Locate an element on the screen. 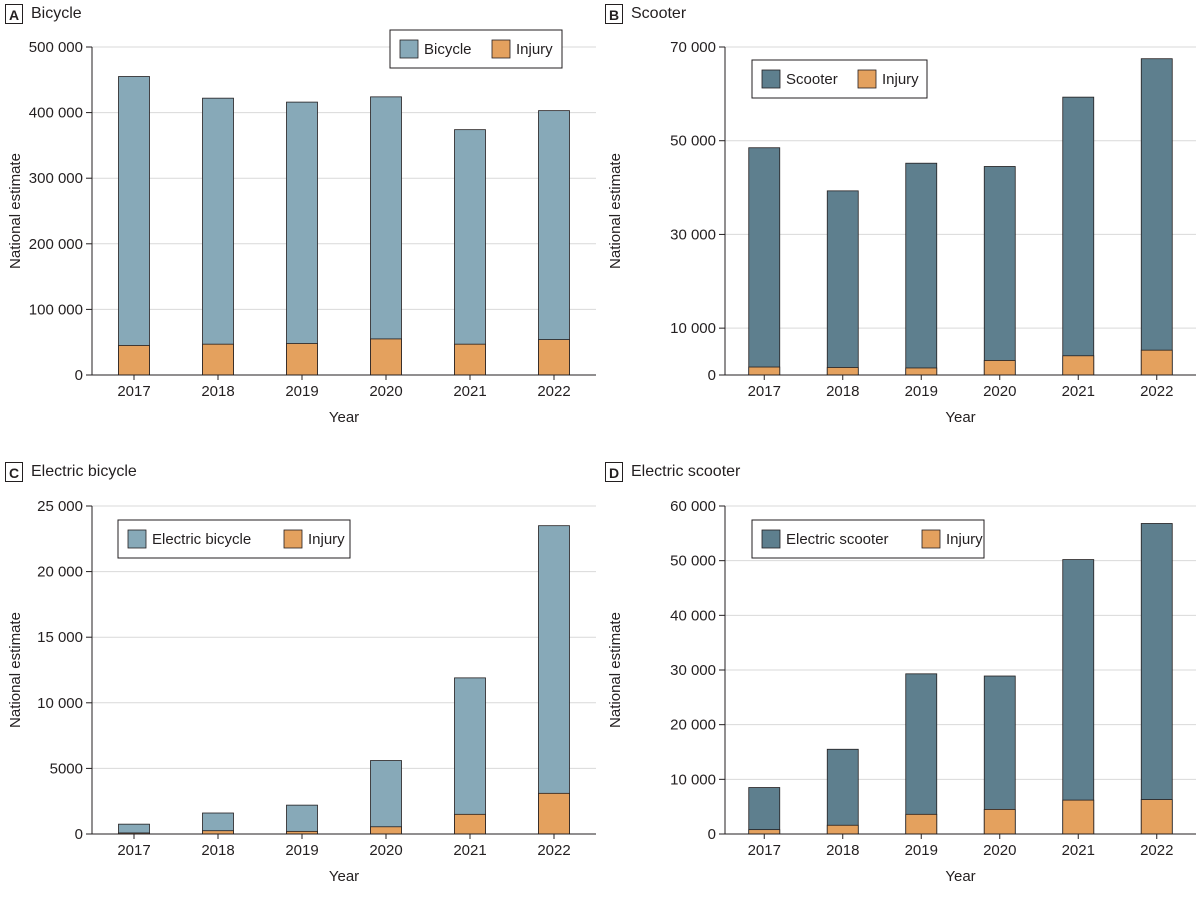 The width and height of the screenshot is (1200, 900). legend: Scooter Injury is located at coordinates (839, 79).